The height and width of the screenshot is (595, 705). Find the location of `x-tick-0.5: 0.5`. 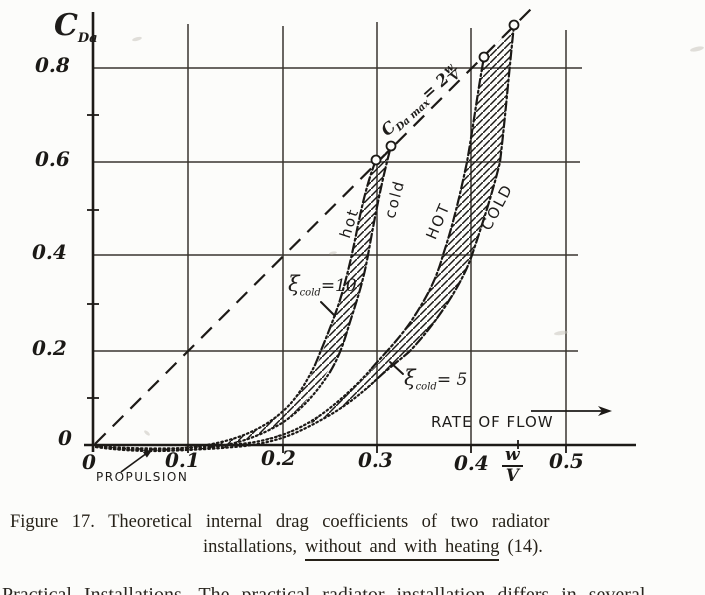

x-tick-0.5: 0.5 is located at coordinates (566, 461).